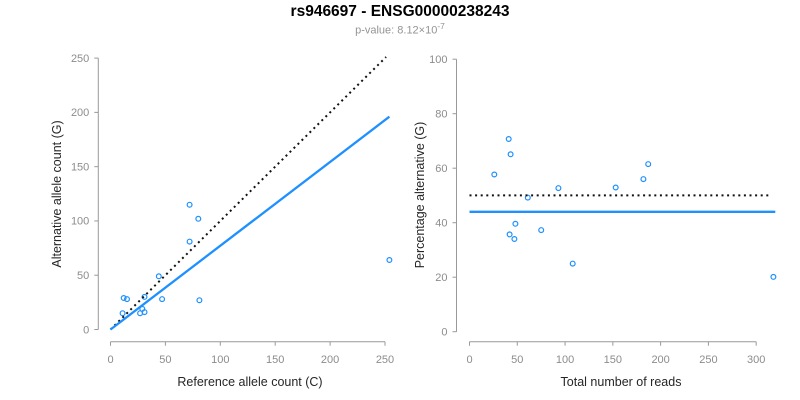 Image resolution: width=800 pixels, height=400 pixels. What do you see at coordinates (756, 360) in the screenshot?
I see `x-tick-label: 300` at bounding box center [756, 360].